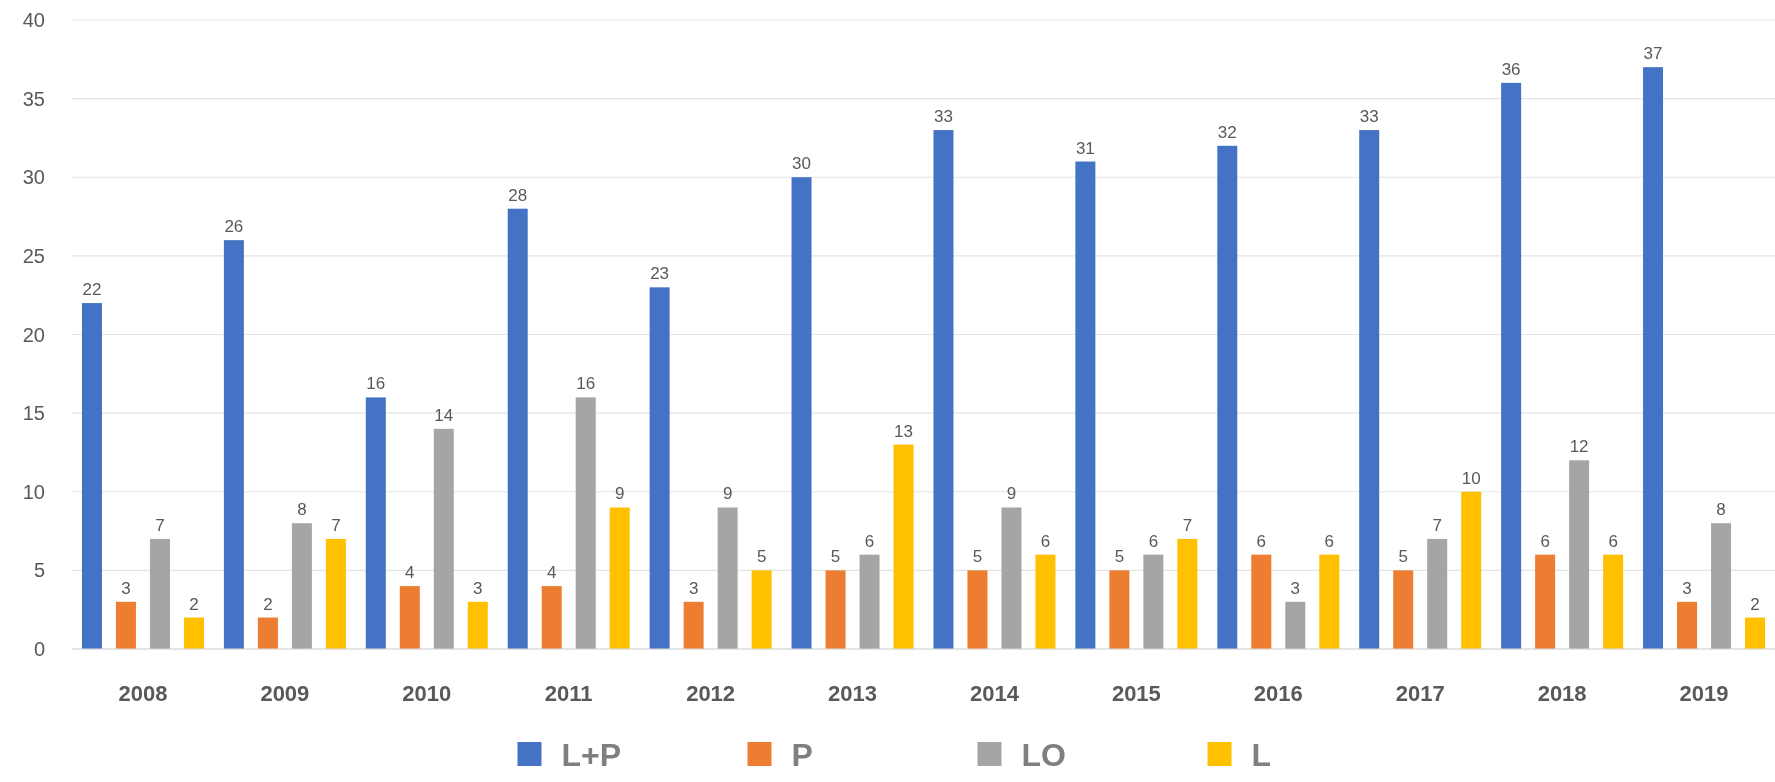 The image size is (1775, 782). I want to click on x-tick-label: 2009, so click(285, 693).